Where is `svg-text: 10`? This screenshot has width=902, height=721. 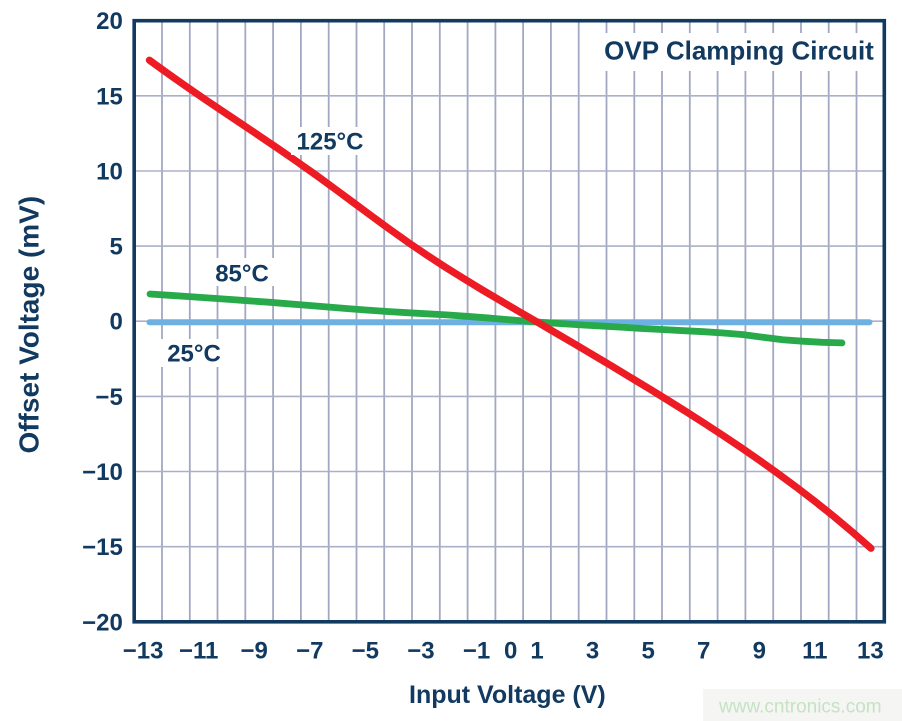
svg-text: 10 is located at coordinates (109, 172).